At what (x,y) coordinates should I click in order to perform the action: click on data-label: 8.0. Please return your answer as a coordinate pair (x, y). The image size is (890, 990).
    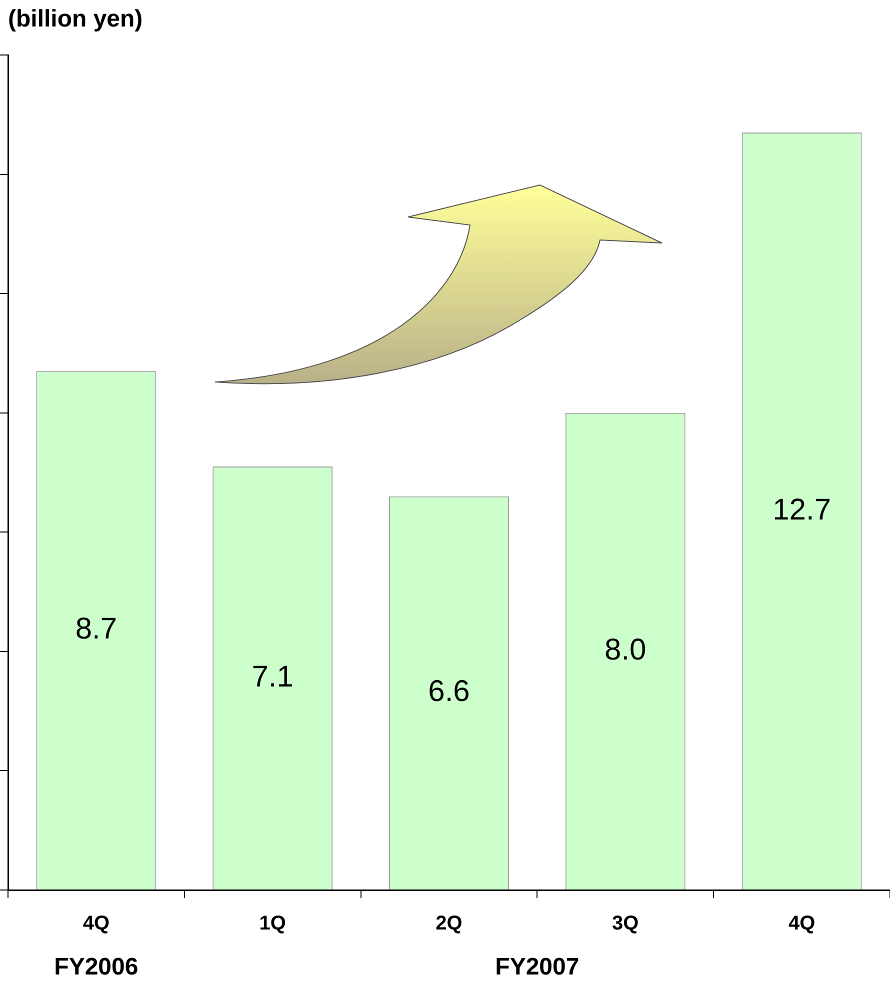
    Looking at the image, I should click on (625, 649).